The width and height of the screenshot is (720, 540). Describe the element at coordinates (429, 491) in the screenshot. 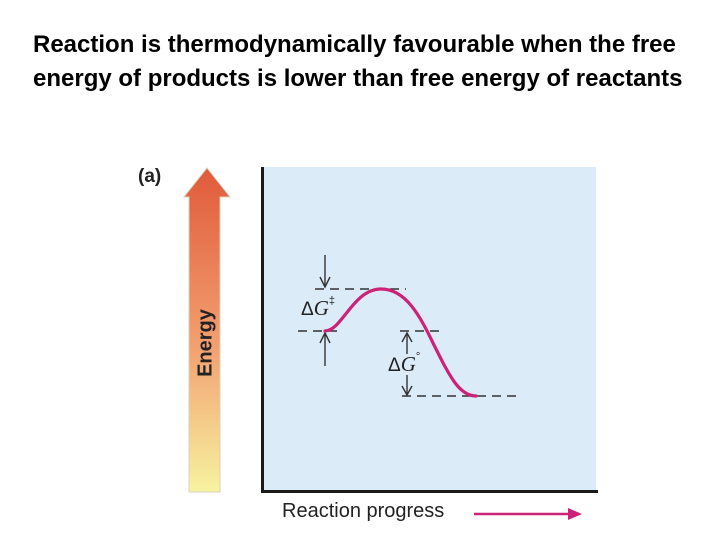

I see `x-axis` at that location.